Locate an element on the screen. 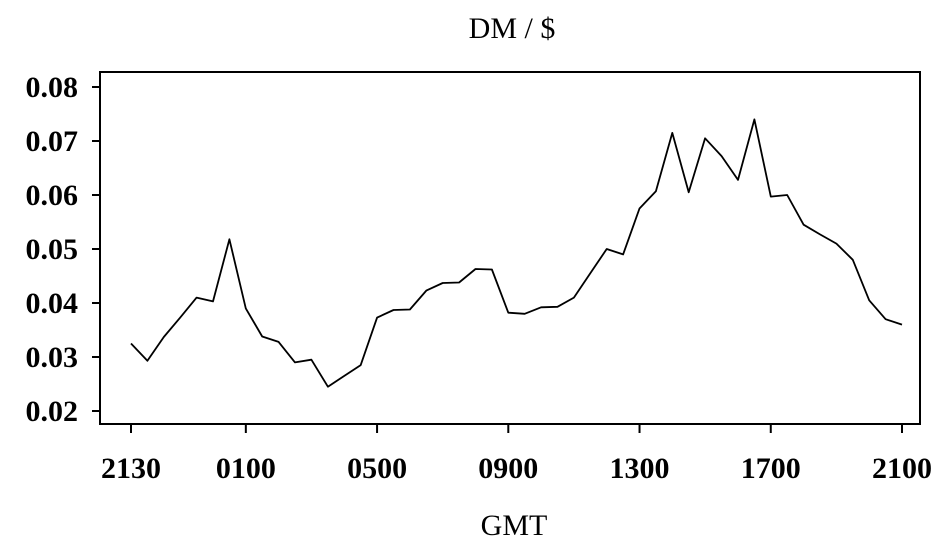  y-tick-label: 0.02 is located at coordinates (52, 411).